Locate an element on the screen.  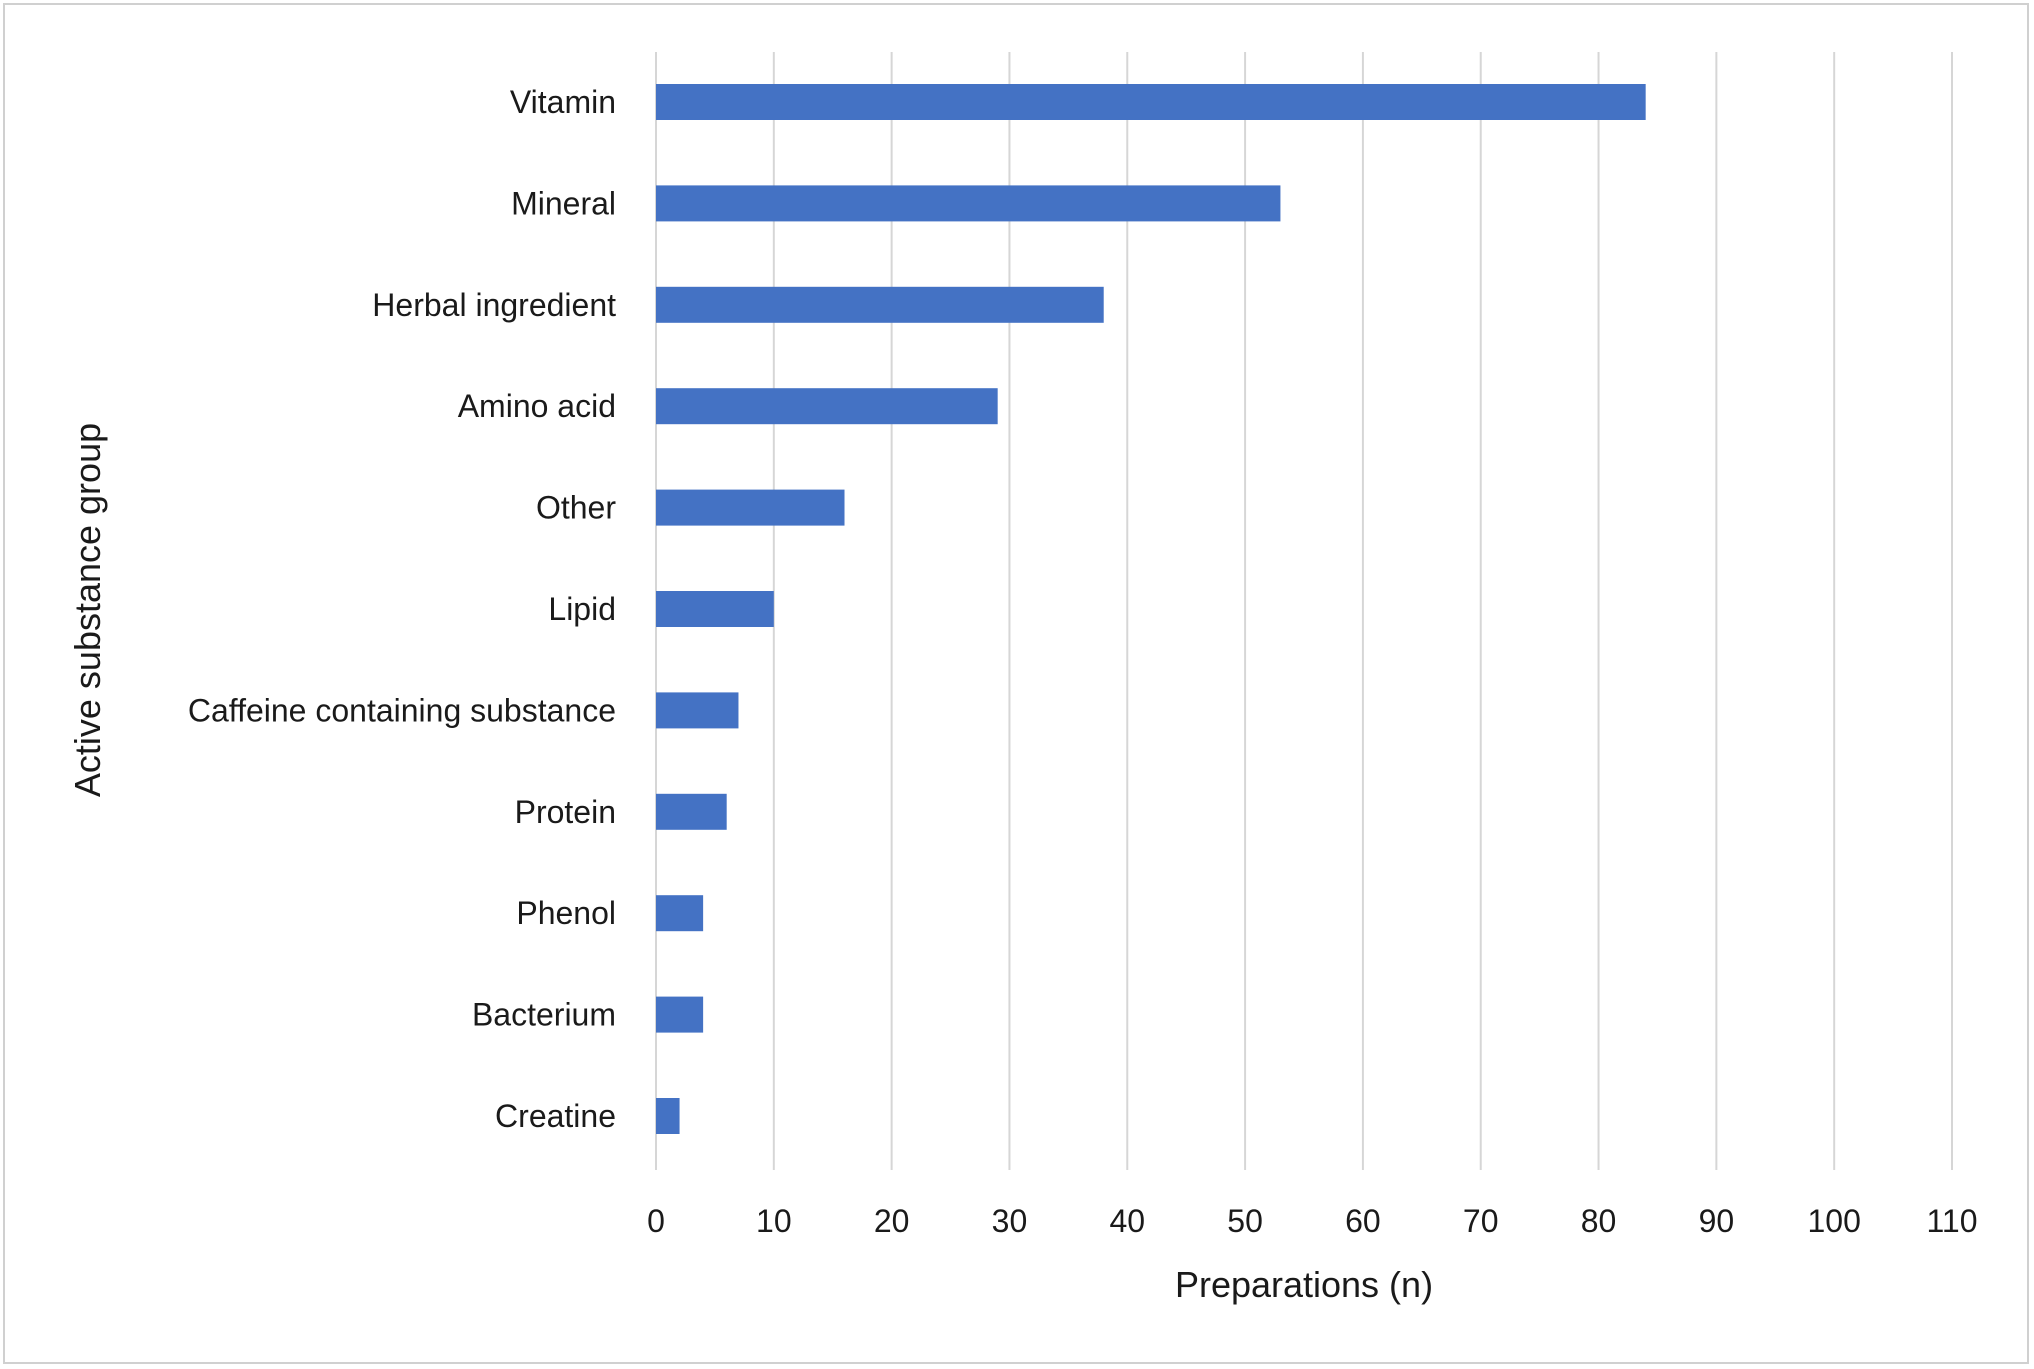
x-tick-label: 10 is located at coordinates (774, 1221).